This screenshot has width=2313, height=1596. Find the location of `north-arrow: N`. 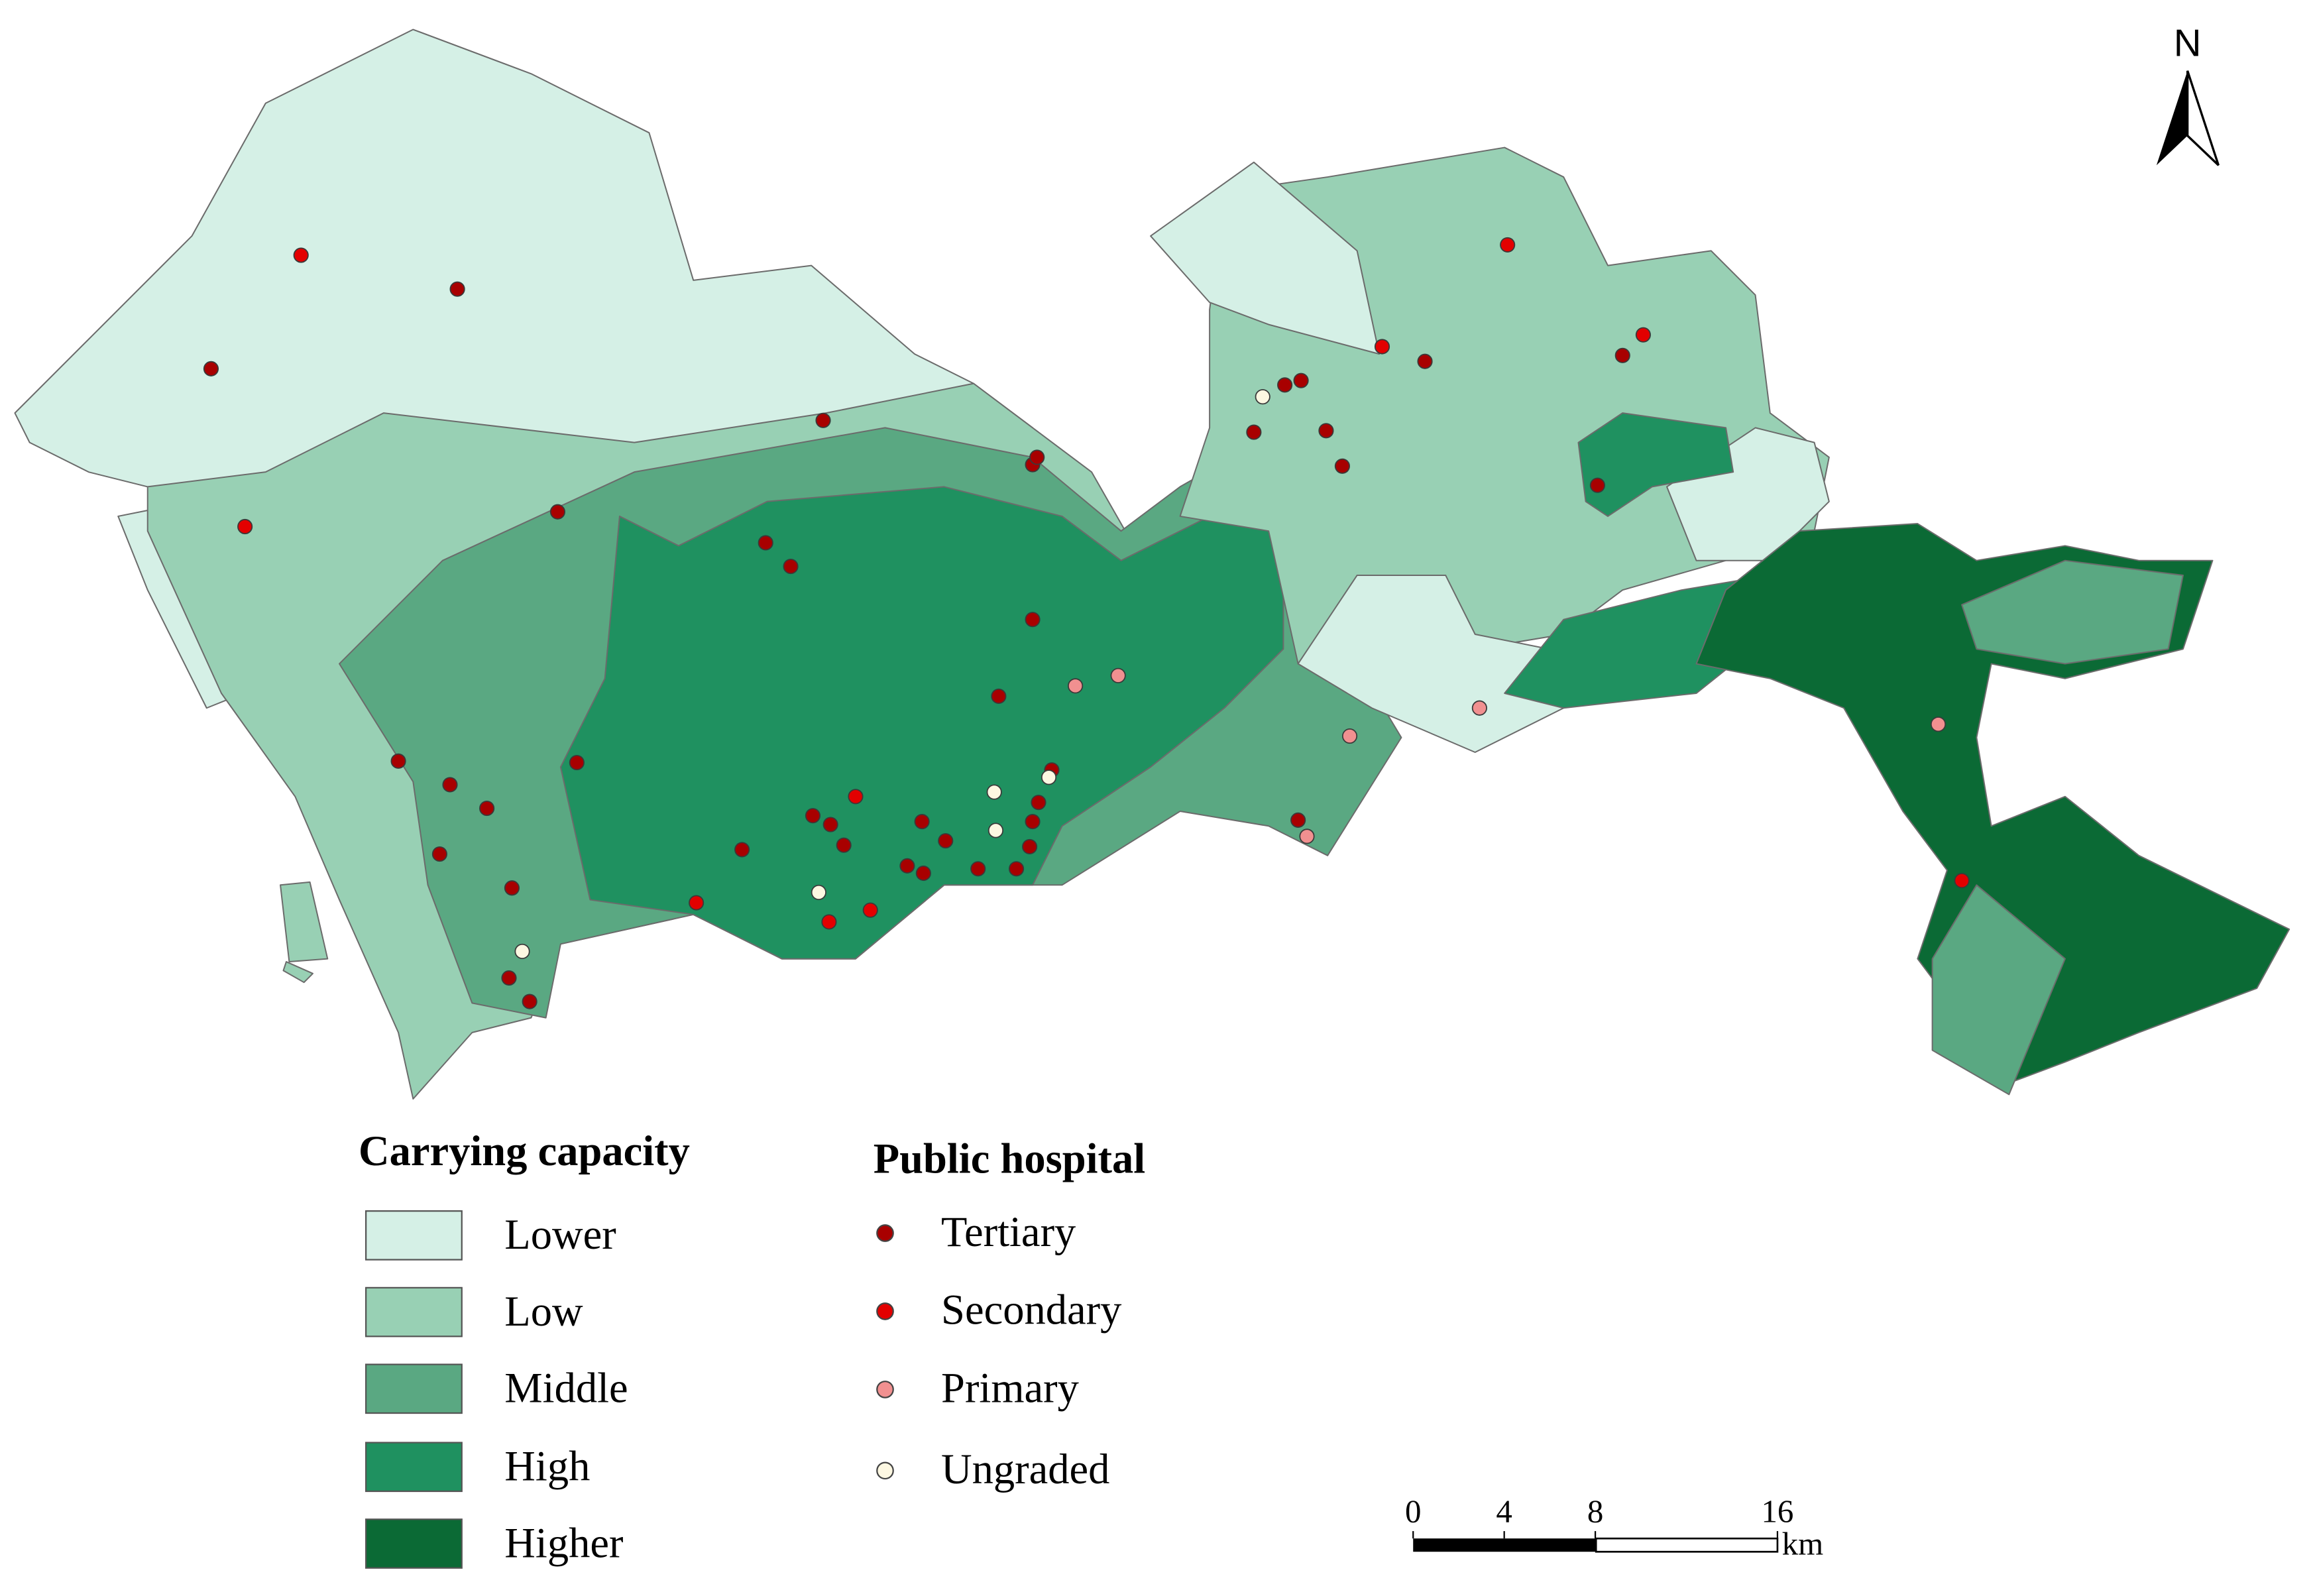

north-arrow: N is located at coordinates (2188, 94).